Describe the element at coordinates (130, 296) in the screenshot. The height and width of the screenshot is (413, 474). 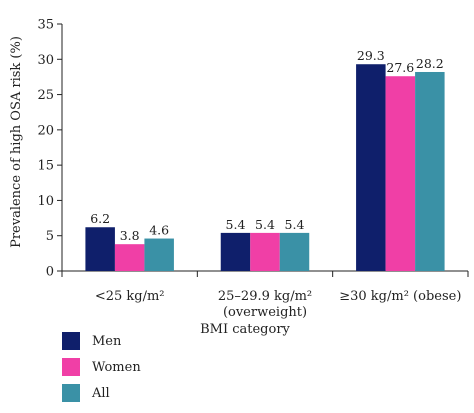
I see `x-category-label: <25 kg/m²` at that location.